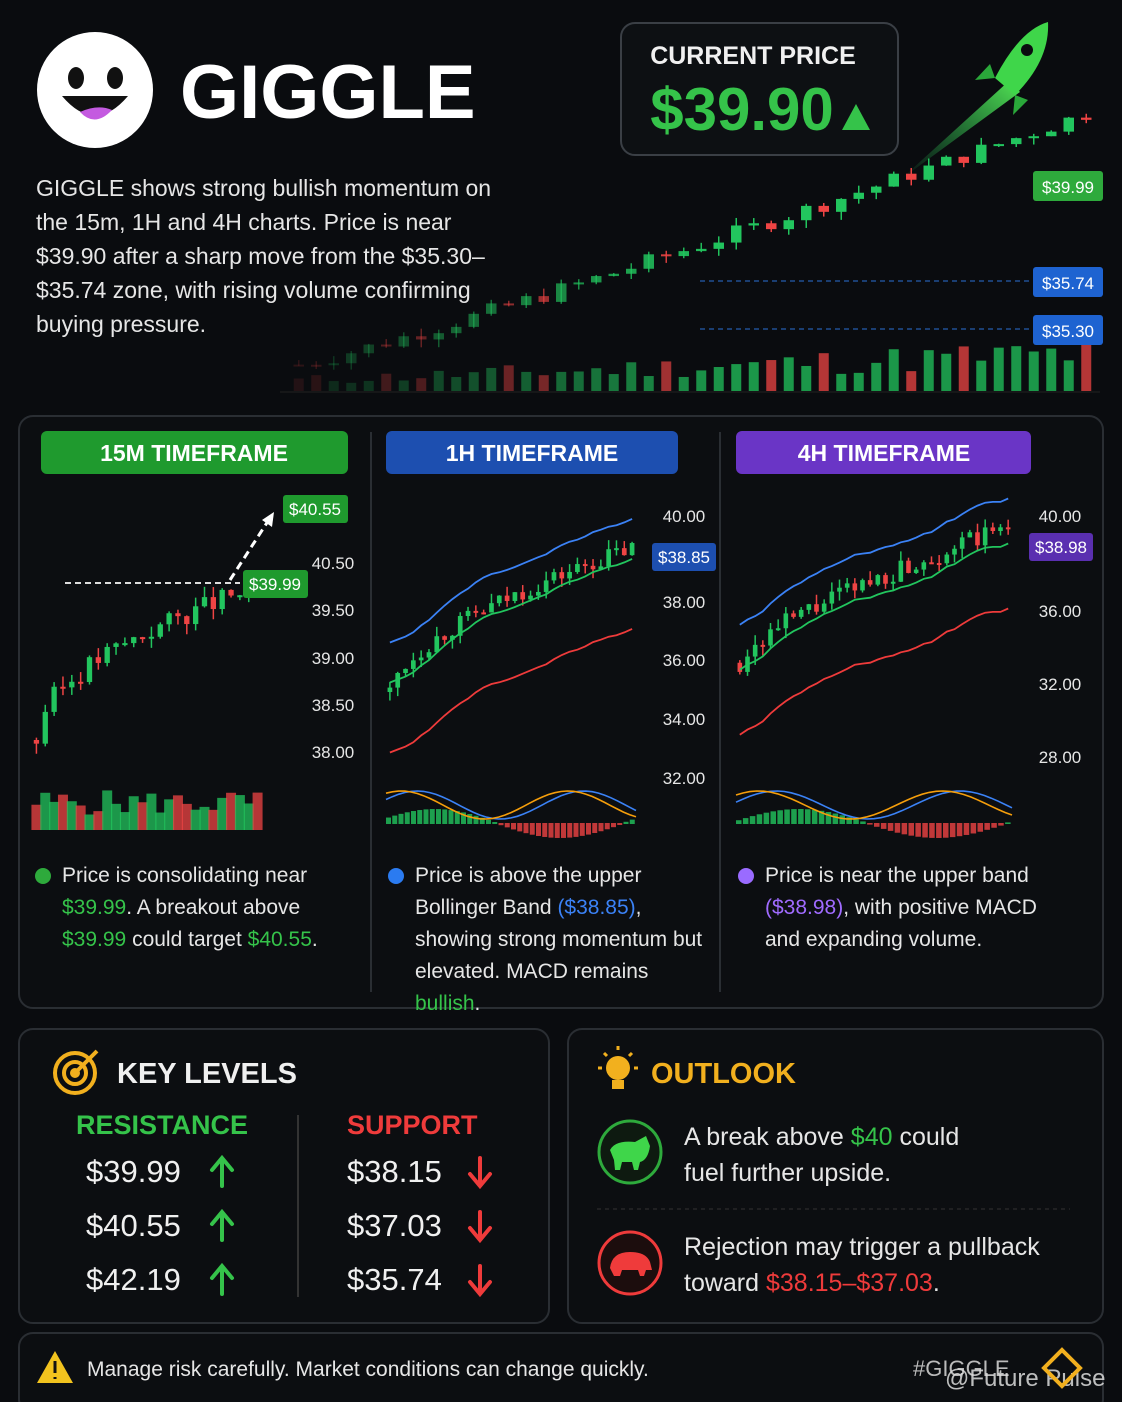 The height and width of the screenshot is (1402, 1122). I want to click on lower-band, so click(511, 691).